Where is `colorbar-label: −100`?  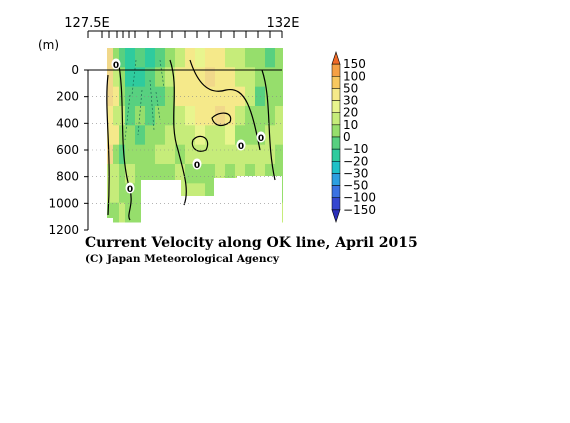
colorbar-label: −100 is located at coordinates (359, 198).